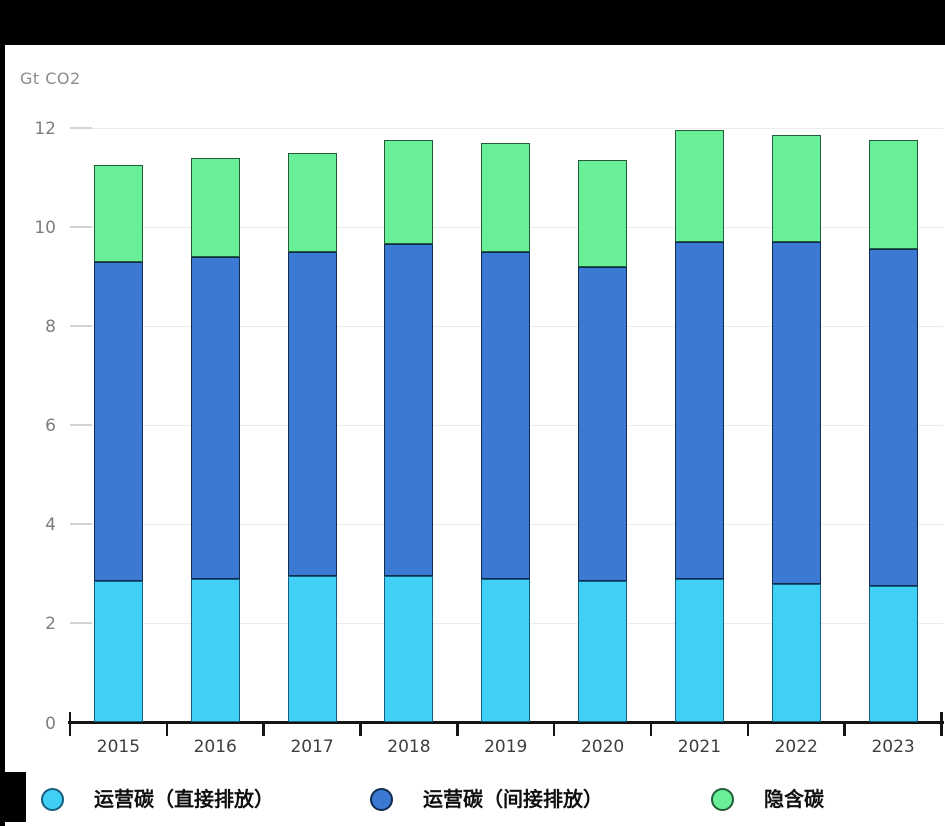 The image size is (945, 826). Describe the element at coordinates (409, 649) in the screenshot. I see `bar-segment-2018-direct-operational` at that location.